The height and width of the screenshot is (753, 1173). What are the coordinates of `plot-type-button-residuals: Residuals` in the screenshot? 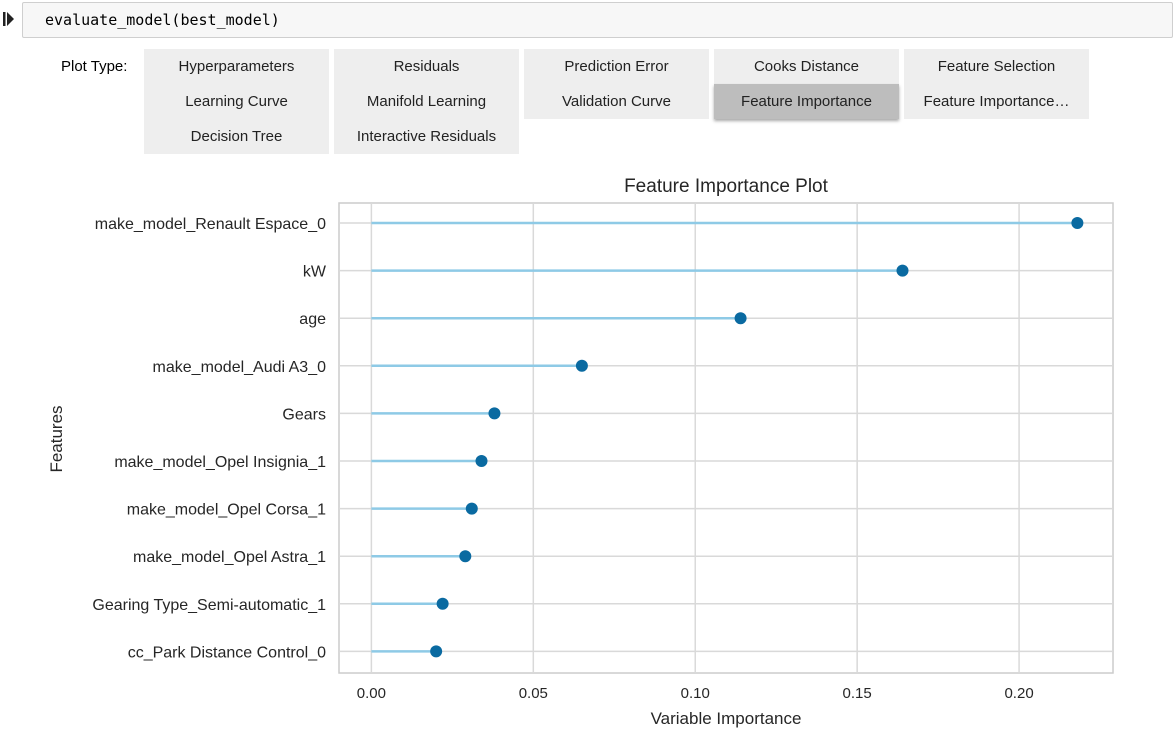 It's located at (426, 66).